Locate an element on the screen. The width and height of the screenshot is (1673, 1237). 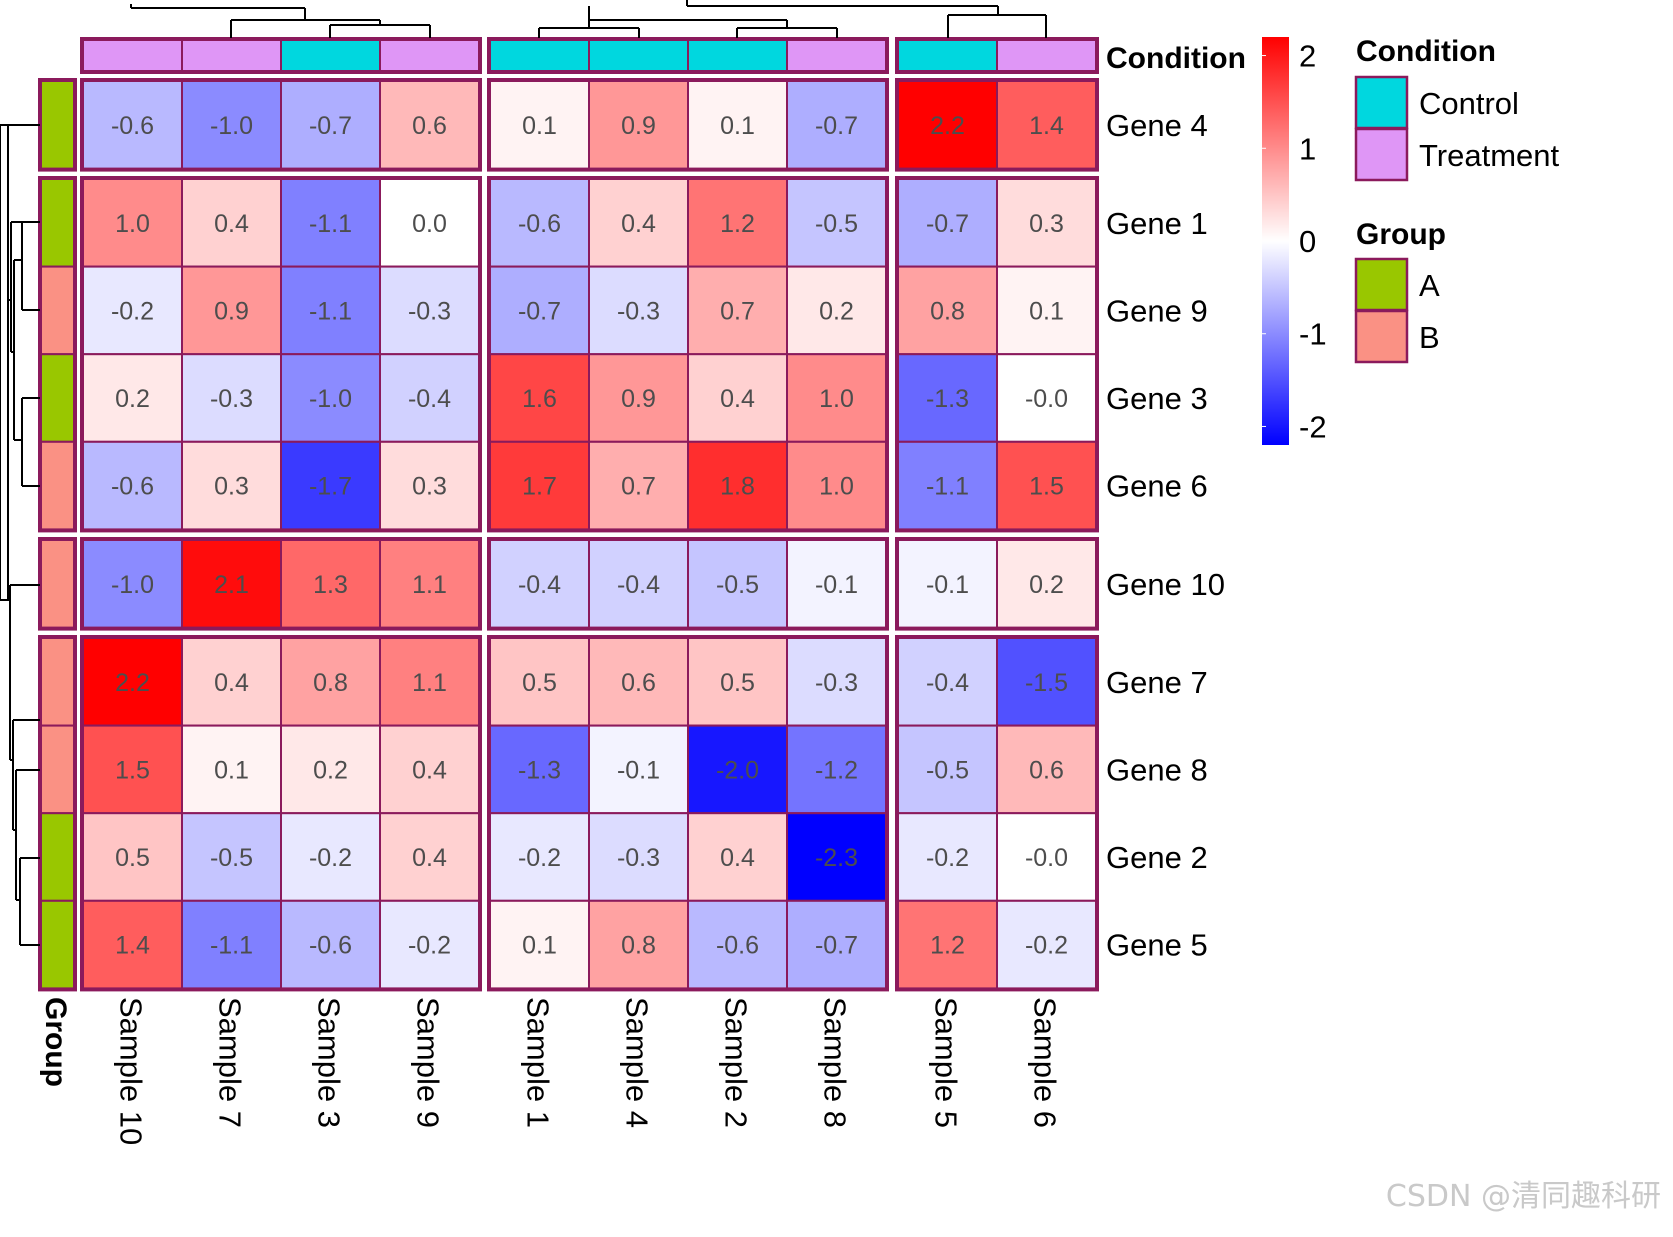
cell-value-label: 0.9 is located at coordinates (231, 311).